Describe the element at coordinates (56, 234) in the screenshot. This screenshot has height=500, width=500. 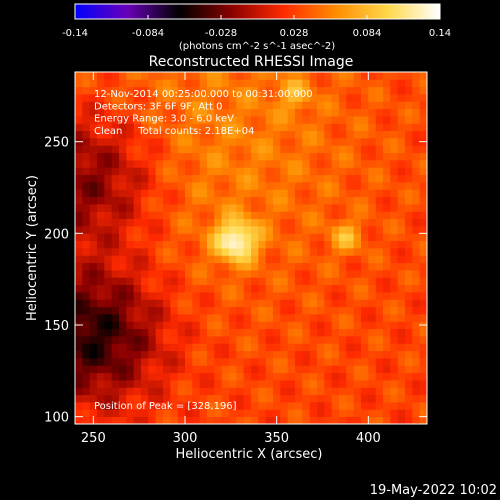
I see `y-tick-label: 200` at that location.